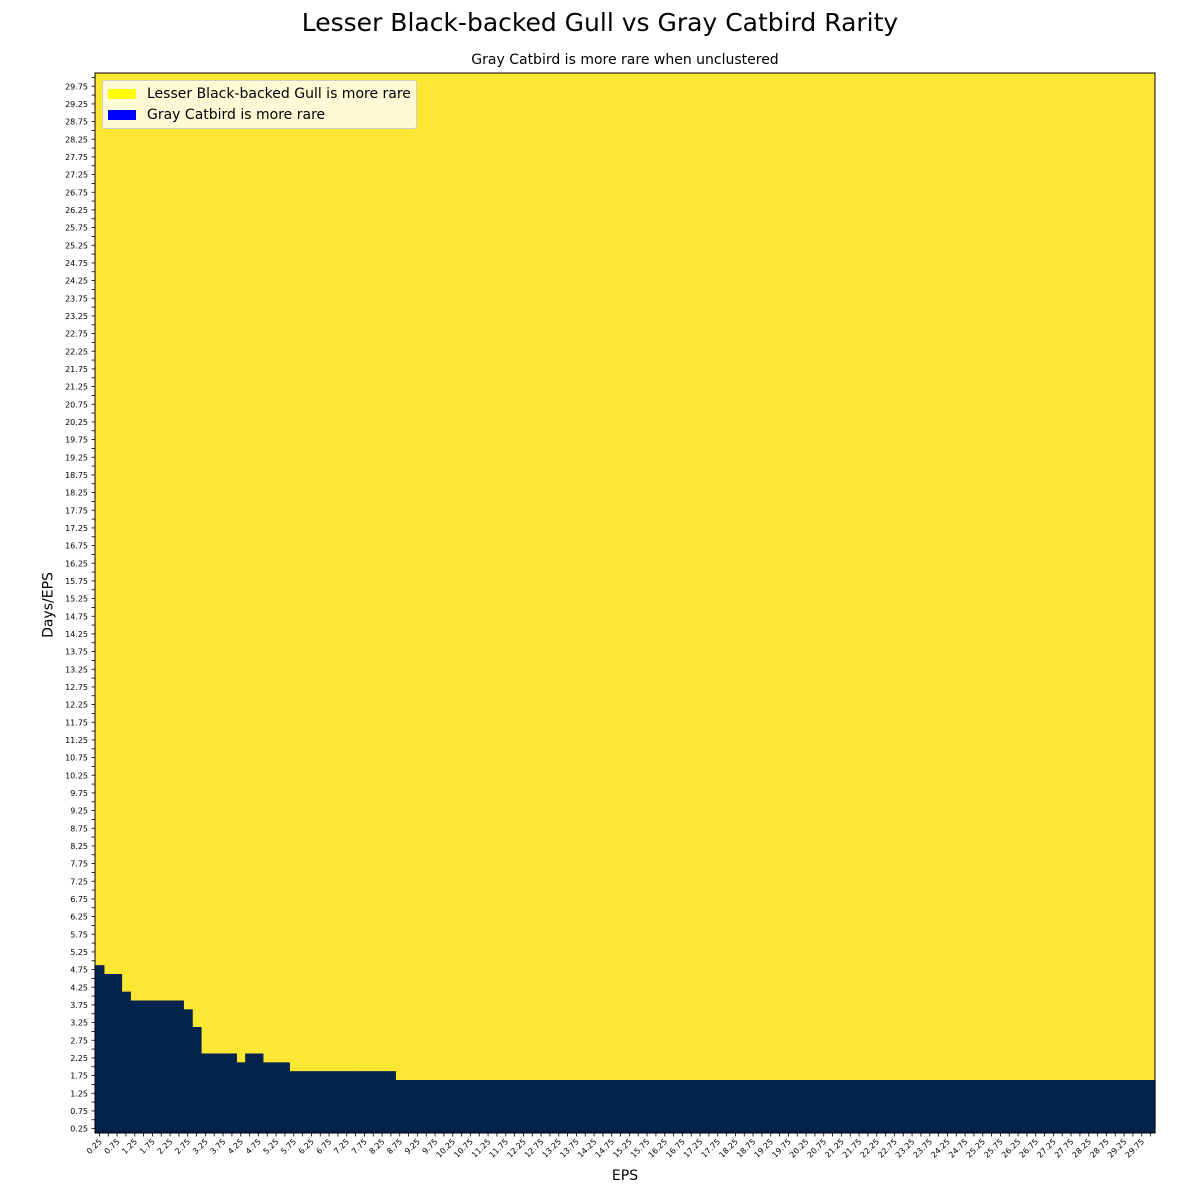  What do you see at coordinates (165, 1146) in the screenshot?
I see `x-tick-label: 2.25` at bounding box center [165, 1146].